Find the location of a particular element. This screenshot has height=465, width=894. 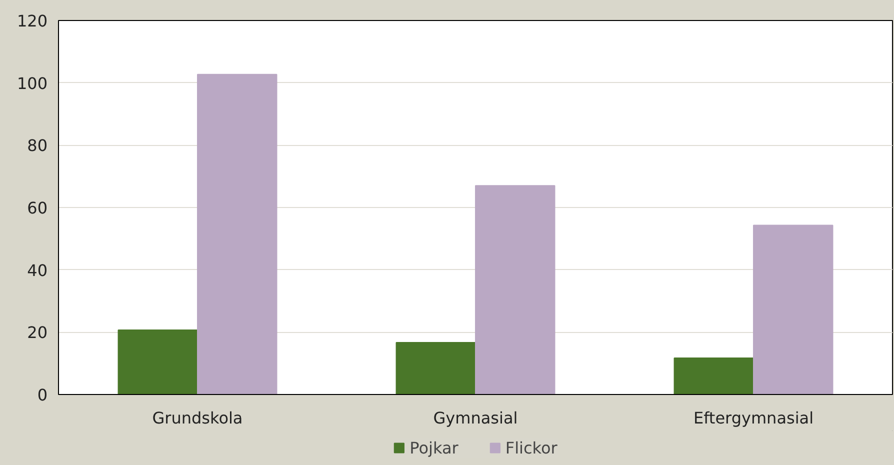

y-tick-label: 0 is located at coordinates (42, 395).